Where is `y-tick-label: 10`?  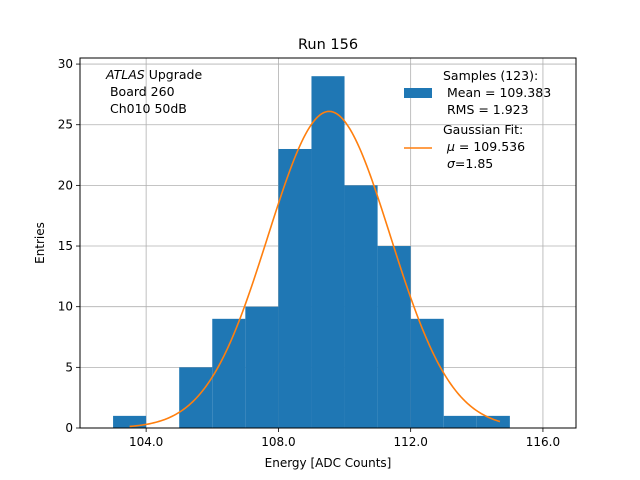 y-tick-label: 10 is located at coordinates (65, 307).